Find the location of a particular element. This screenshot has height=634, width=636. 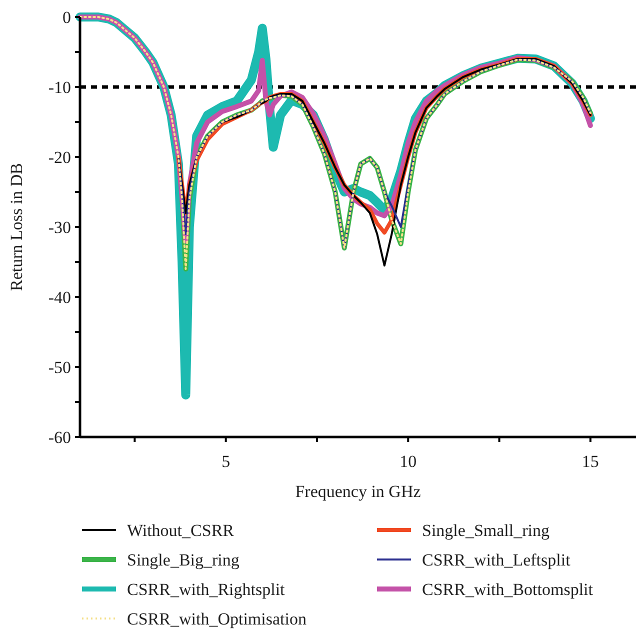

legend-label: Without_CSRR is located at coordinates (181, 530).